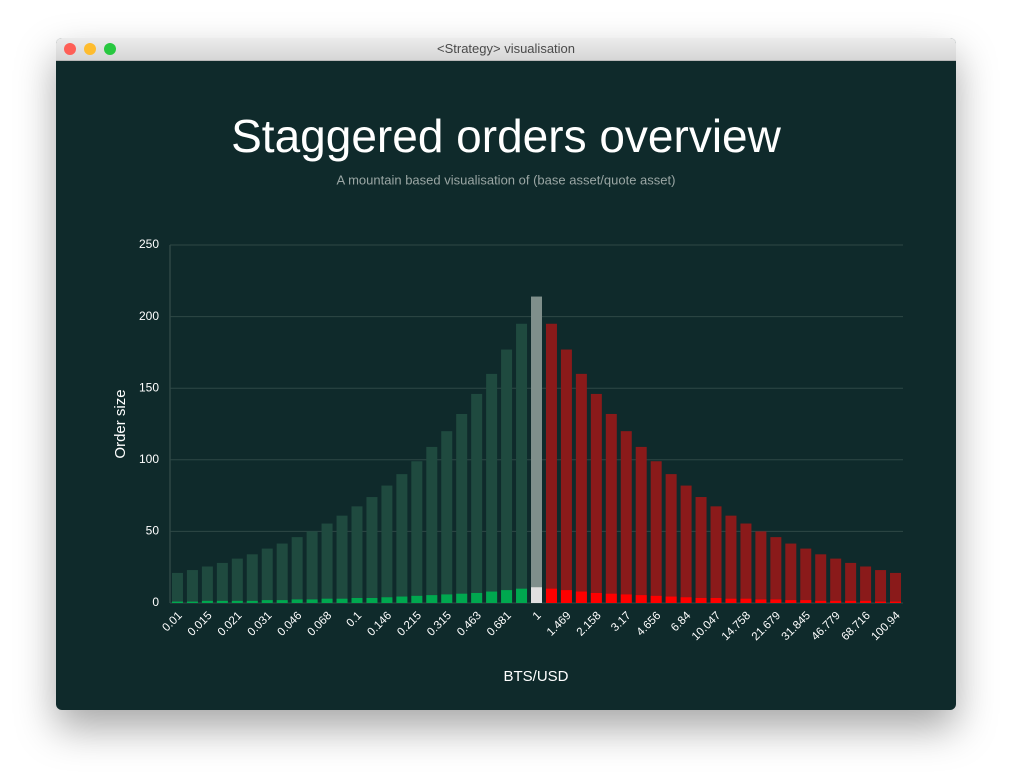 The height and width of the screenshot is (784, 1012). I want to click on y-tick-label: 200, so click(149, 316).